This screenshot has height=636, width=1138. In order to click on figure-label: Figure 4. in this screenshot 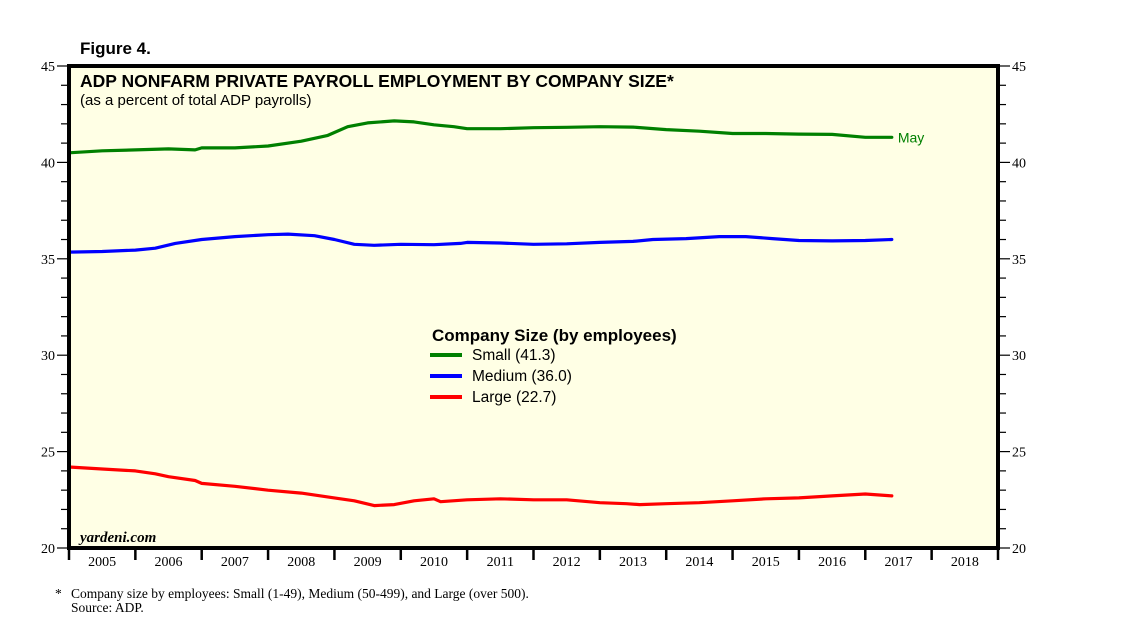, I will do `click(115, 48)`.